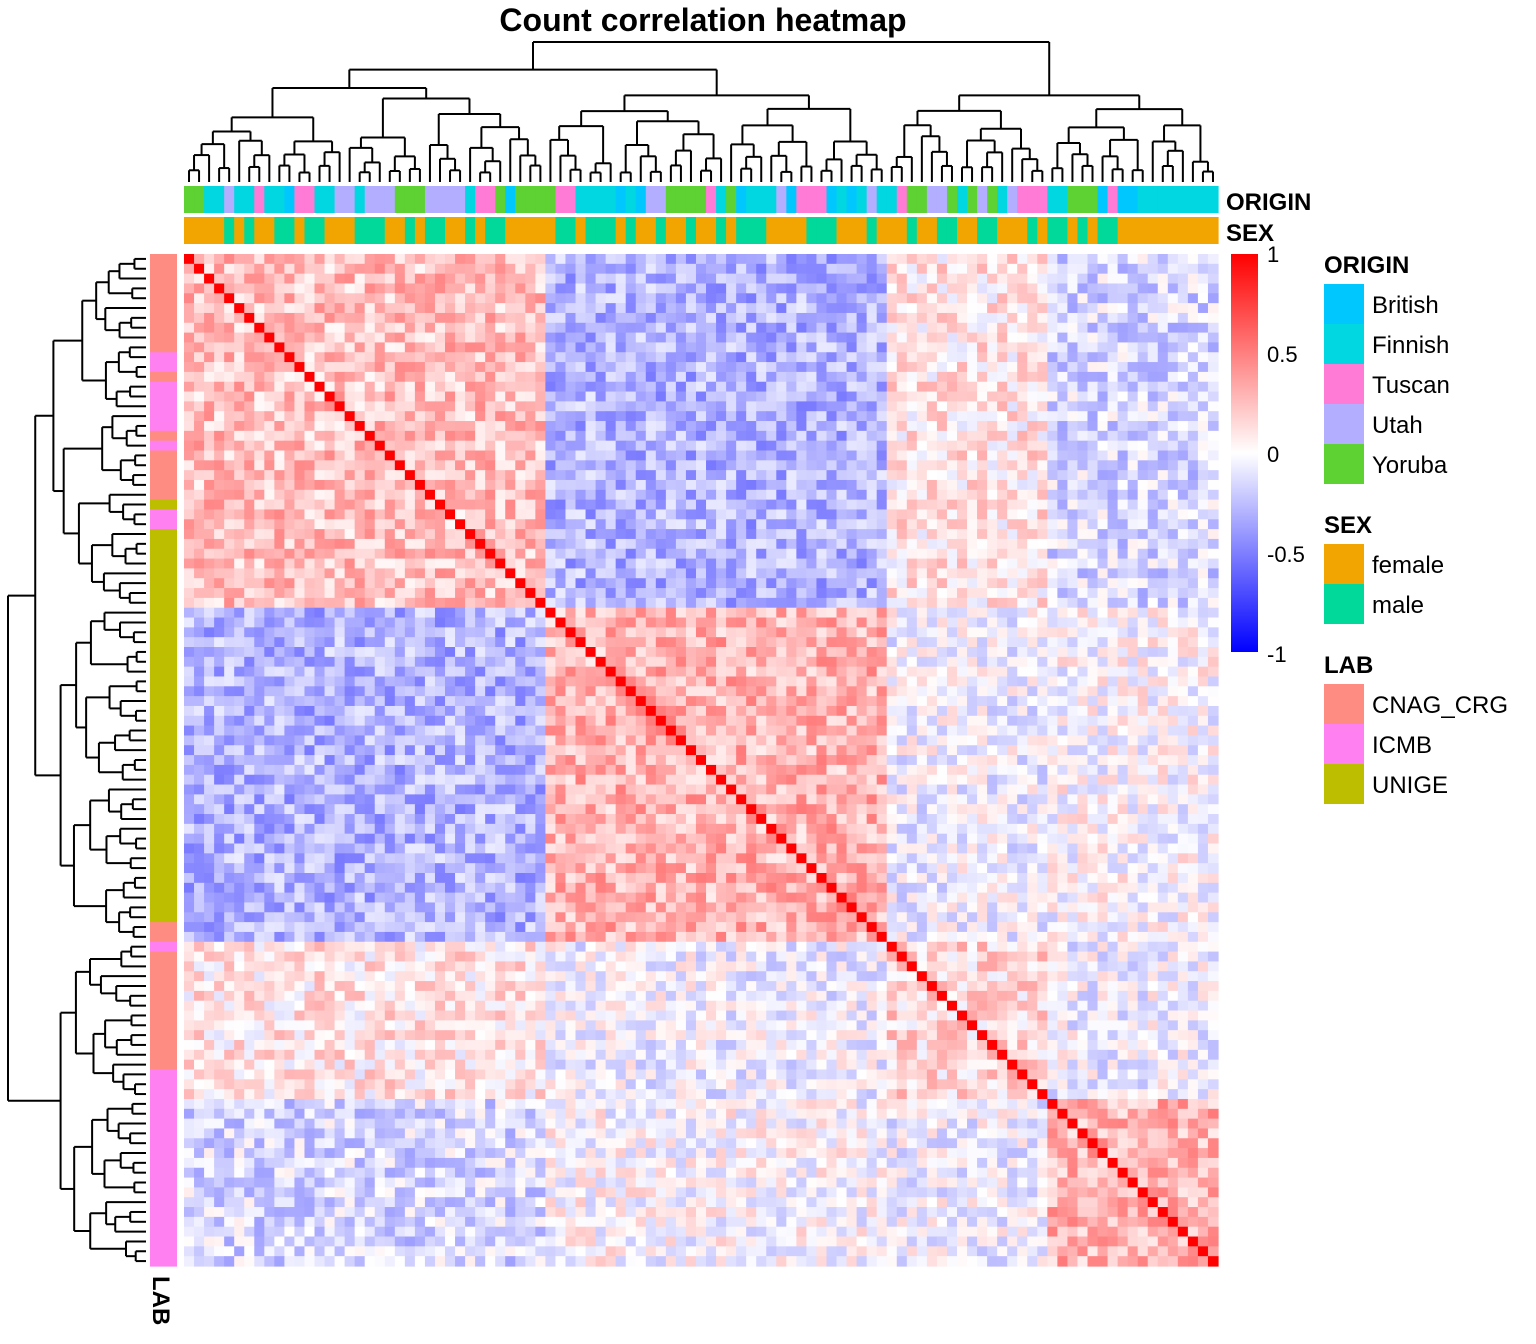 This screenshot has height=1344, width=1536. What do you see at coordinates (320, 387) in the screenshot?
I see `heatmap-diagonal-cell` at bounding box center [320, 387].